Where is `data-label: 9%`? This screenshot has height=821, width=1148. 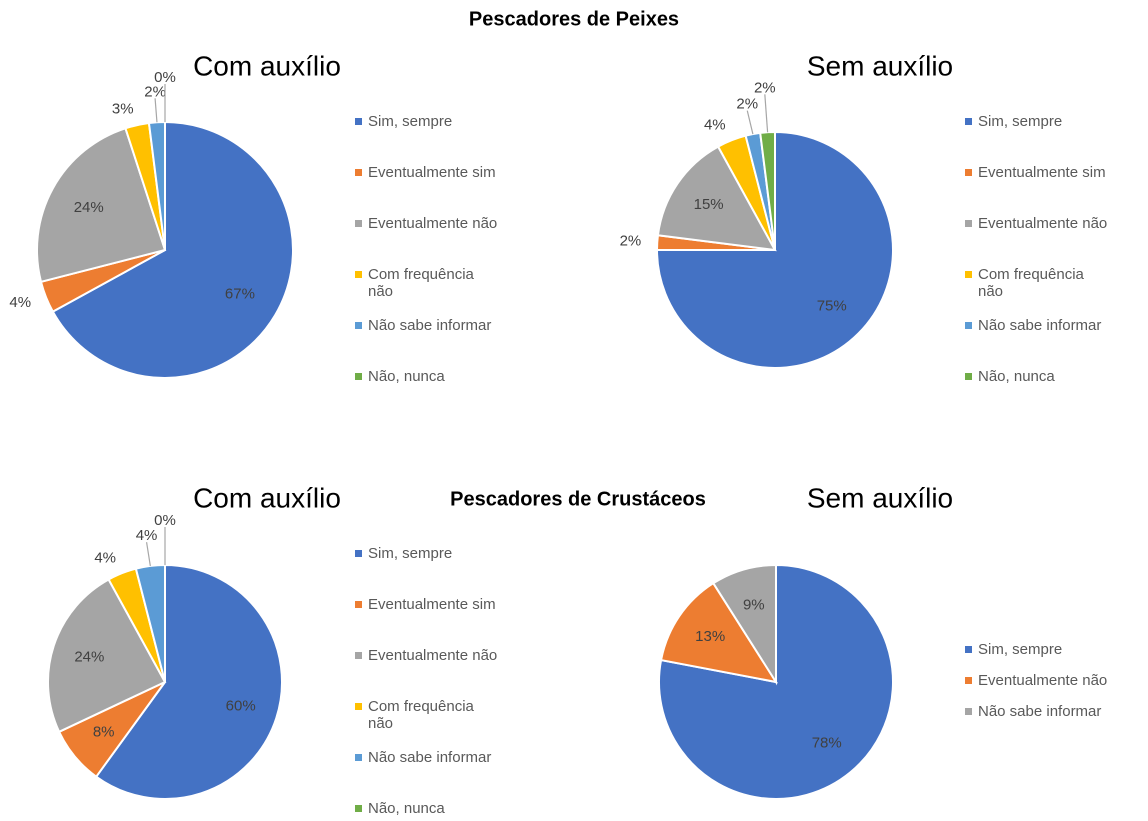 data-label: 9% is located at coordinates (754, 605).